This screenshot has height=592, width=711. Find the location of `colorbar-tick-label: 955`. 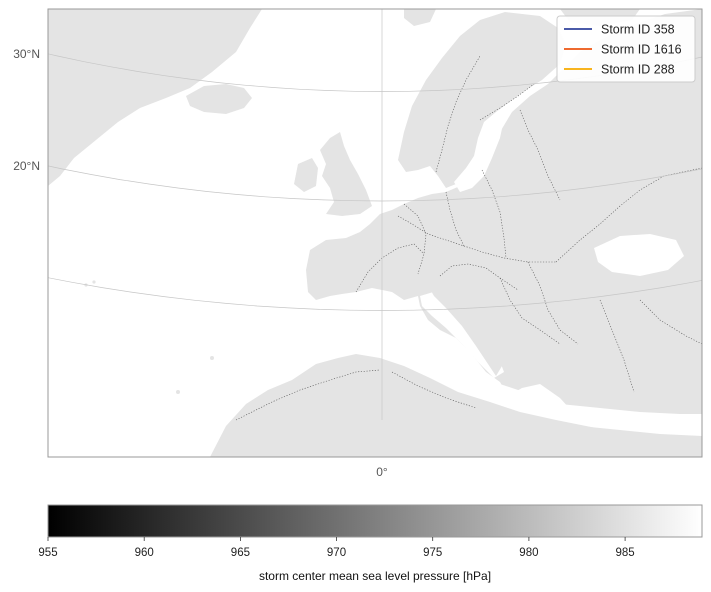

colorbar-tick-label: 955 is located at coordinates (47, 553).